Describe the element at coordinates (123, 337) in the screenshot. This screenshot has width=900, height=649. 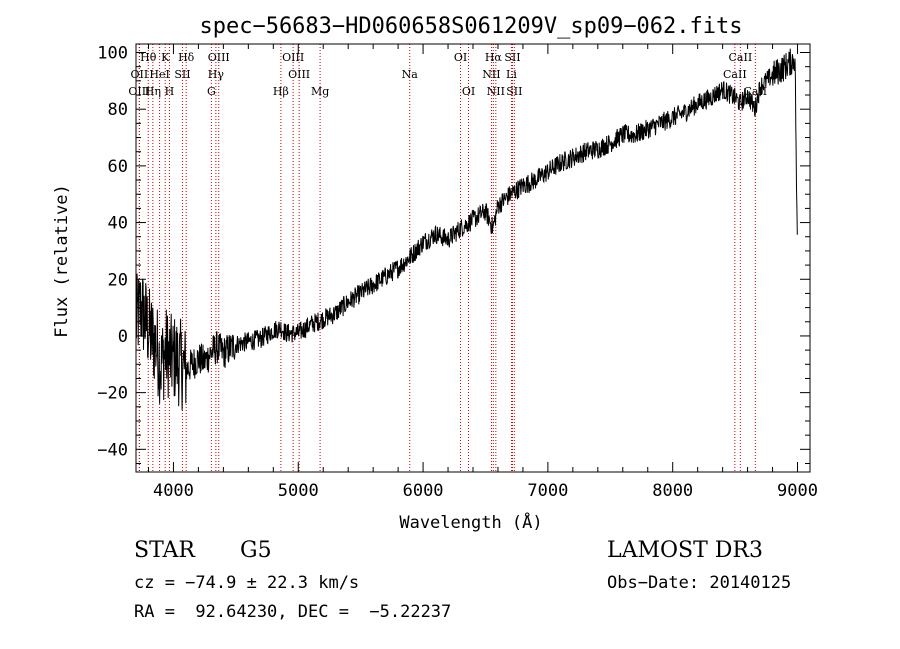
I see `y-tick-label: 0` at that location.